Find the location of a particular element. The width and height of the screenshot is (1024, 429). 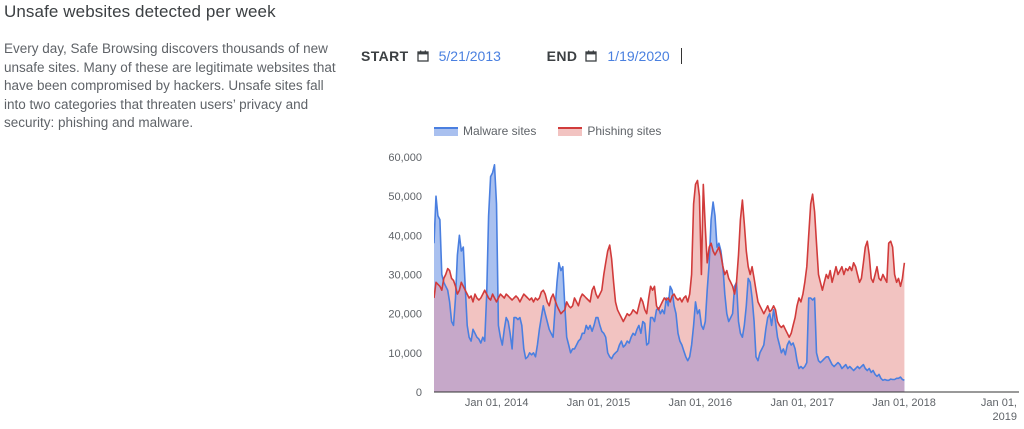

legend-swatch-phishing is located at coordinates (570, 131).